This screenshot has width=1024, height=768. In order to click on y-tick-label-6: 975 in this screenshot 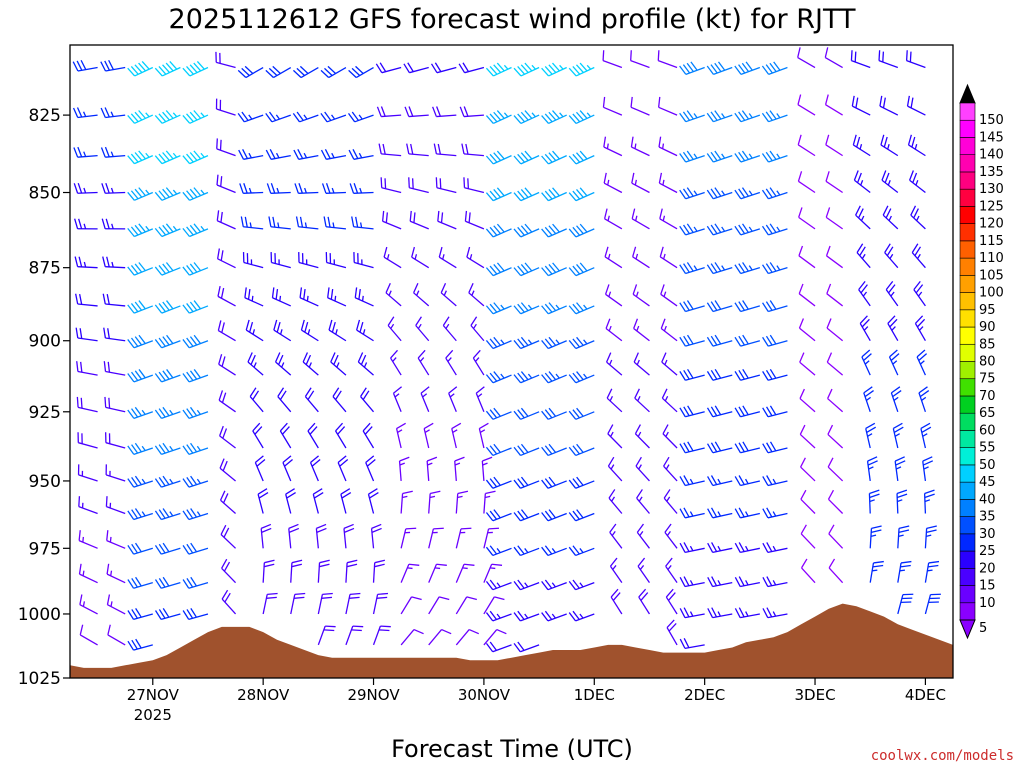, I will do `click(45, 549)`.